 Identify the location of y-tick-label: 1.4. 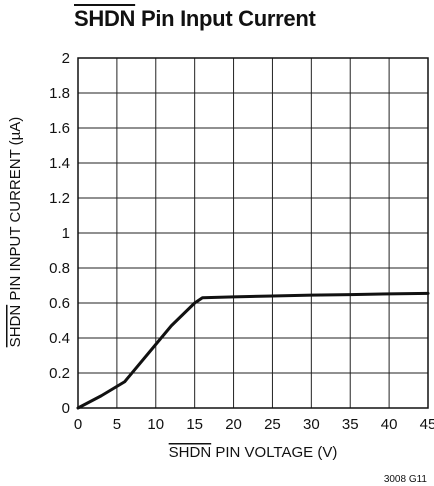
(59, 163).